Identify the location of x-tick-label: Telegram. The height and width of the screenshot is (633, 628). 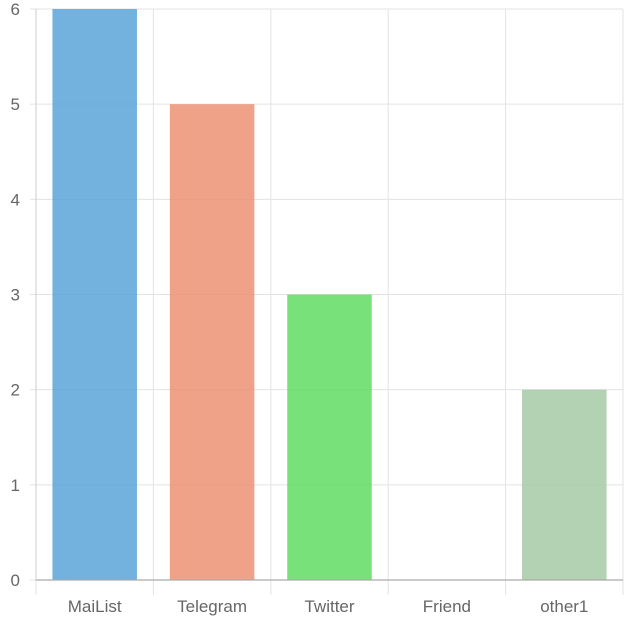
(212, 606).